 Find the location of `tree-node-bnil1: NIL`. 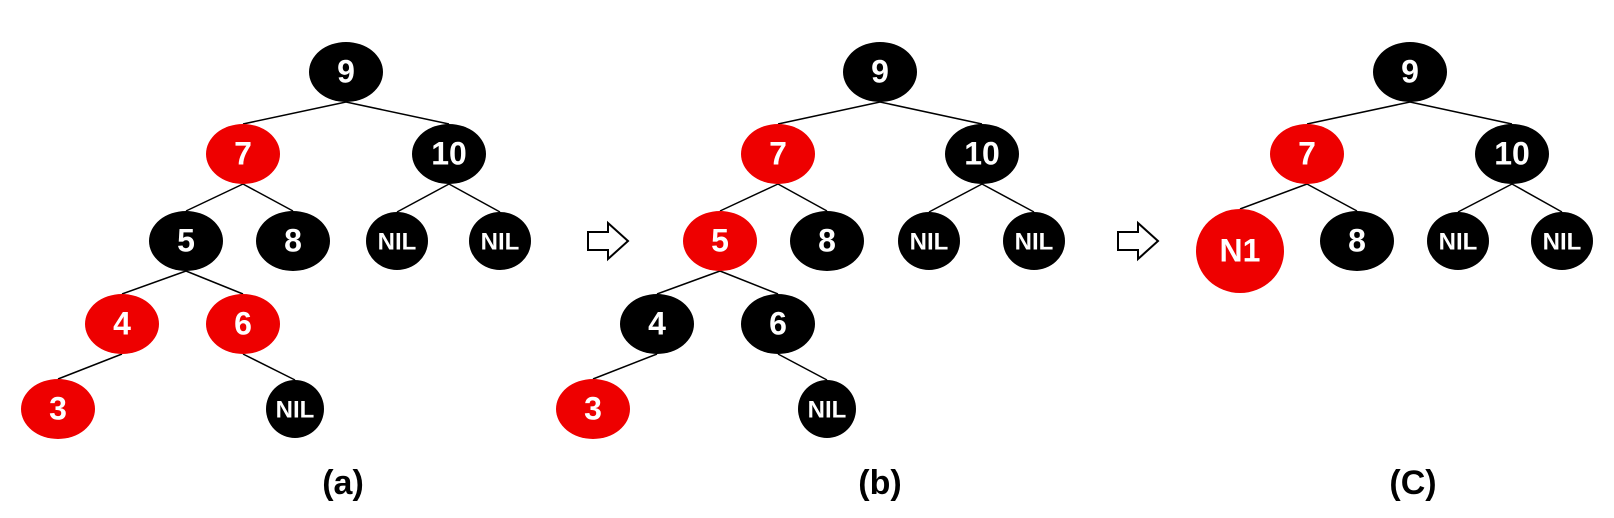

tree-node-bnil1: NIL is located at coordinates (929, 241).